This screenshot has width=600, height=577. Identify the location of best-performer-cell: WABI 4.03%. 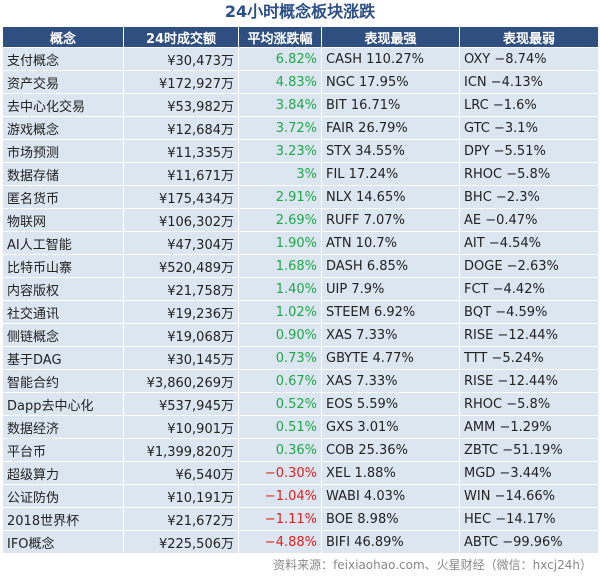
(390, 496).